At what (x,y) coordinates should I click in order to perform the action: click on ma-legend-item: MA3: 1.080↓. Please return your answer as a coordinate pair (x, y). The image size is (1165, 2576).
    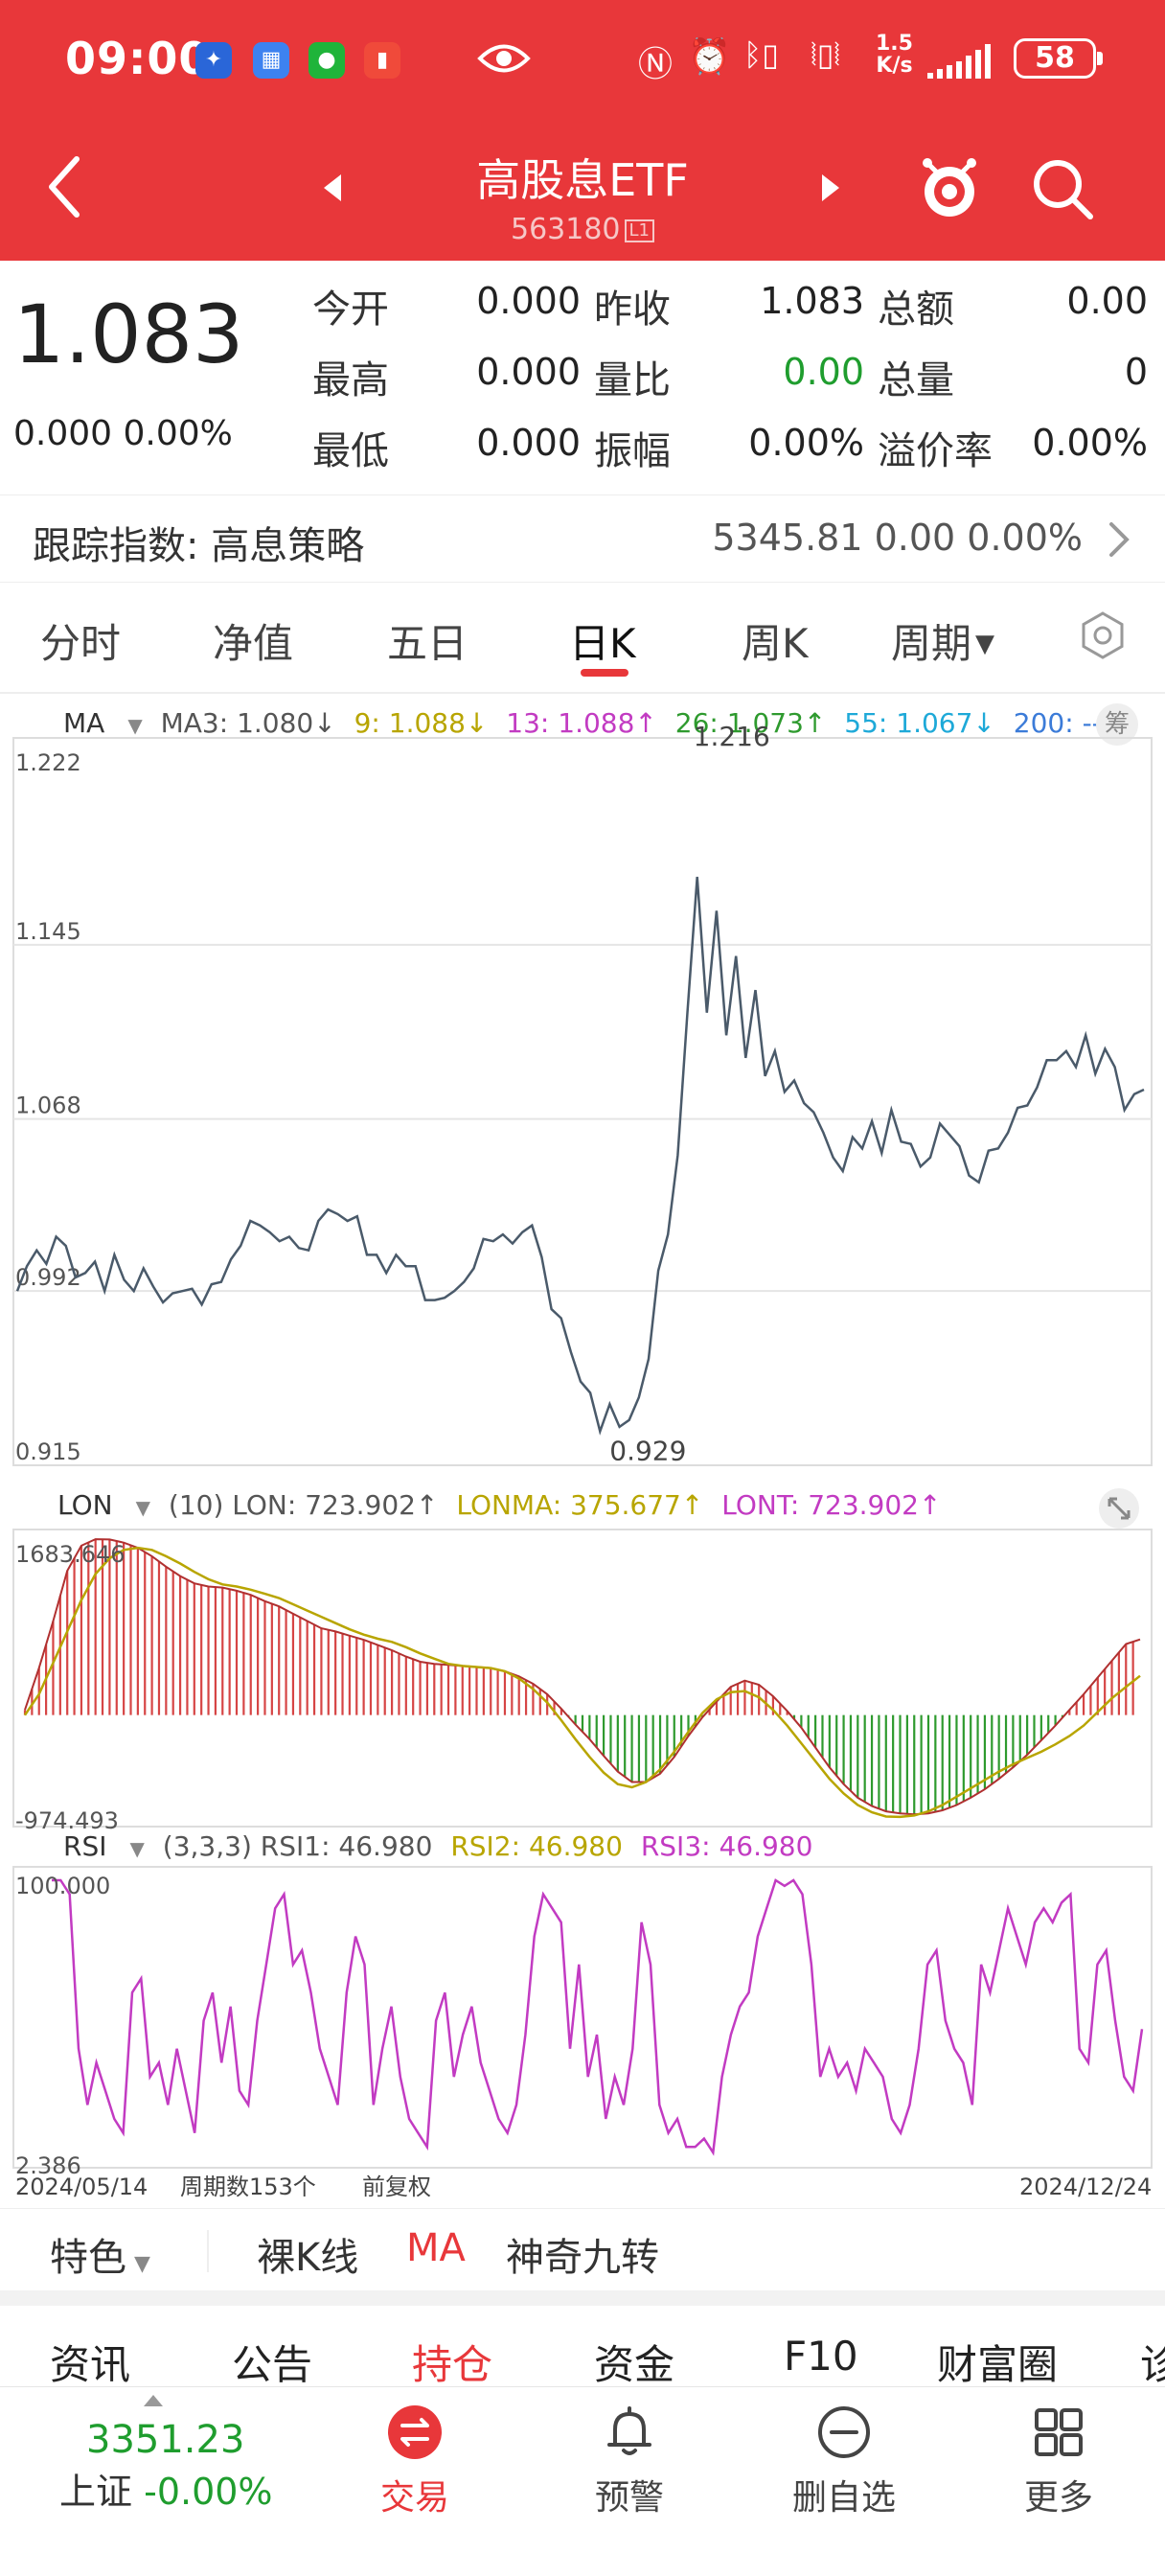
    Looking at the image, I should click on (248, 723).